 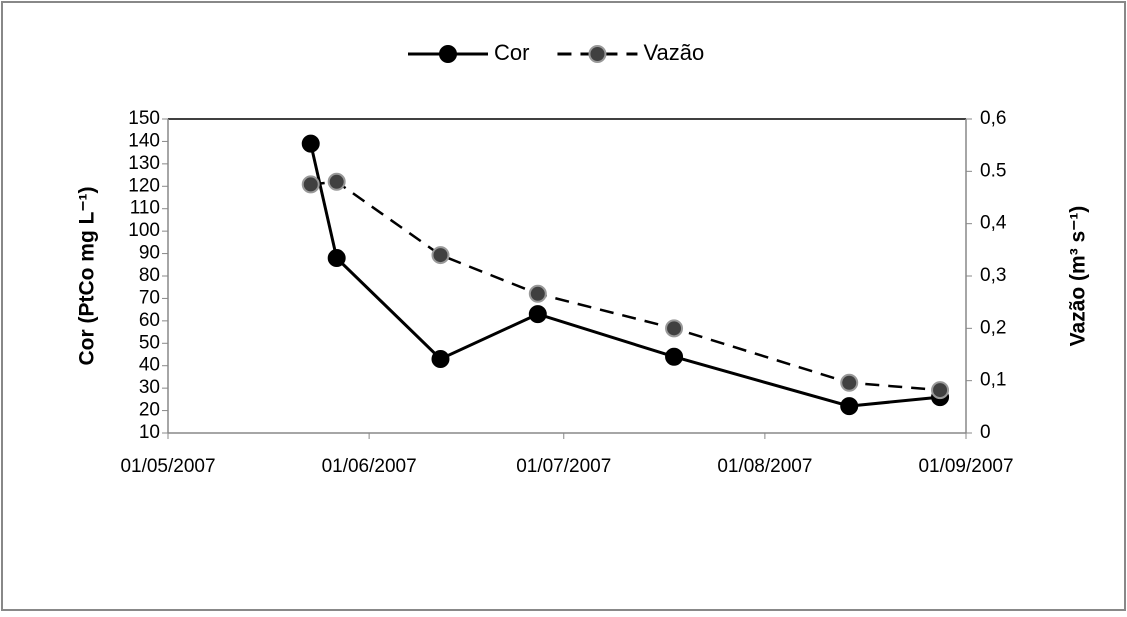 What do you see at coordinates (149, 365) in the screenshot?
I see `y-tick-label: 40` at bounding box center [149, 365].